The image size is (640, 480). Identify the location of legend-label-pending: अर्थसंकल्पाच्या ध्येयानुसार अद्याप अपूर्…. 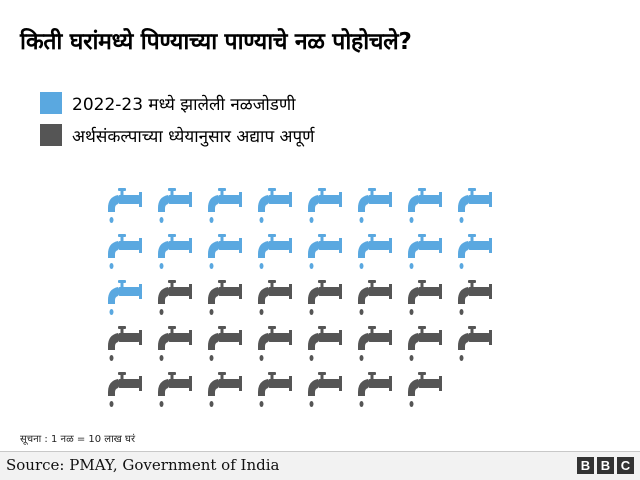
(193, 136).